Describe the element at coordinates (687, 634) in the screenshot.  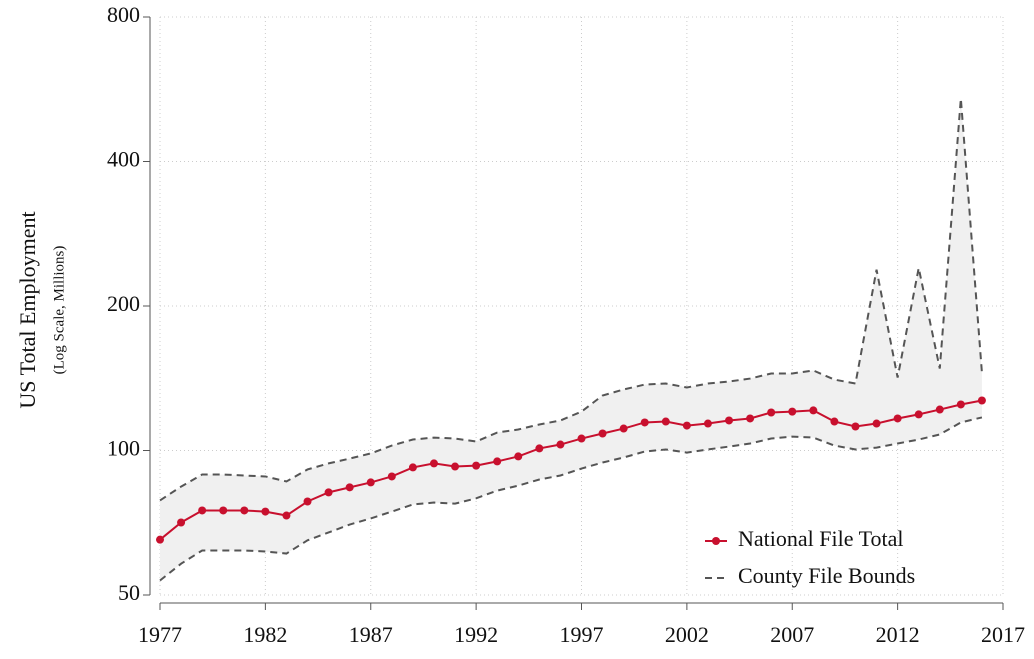
I see `x-tick-label: 2002` at that location.